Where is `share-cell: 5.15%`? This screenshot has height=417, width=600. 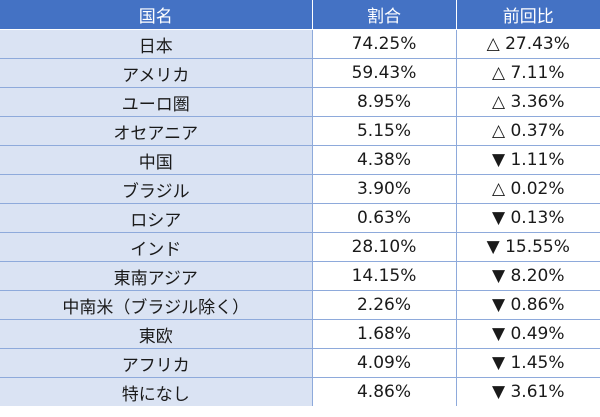
share-cell: 5.15% is located at coordinates (384, 131).